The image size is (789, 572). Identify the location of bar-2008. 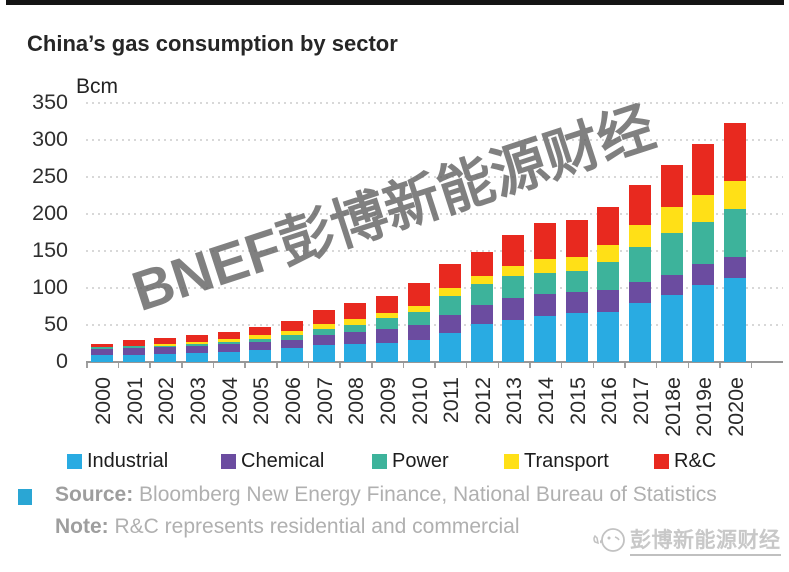
(355, 332).